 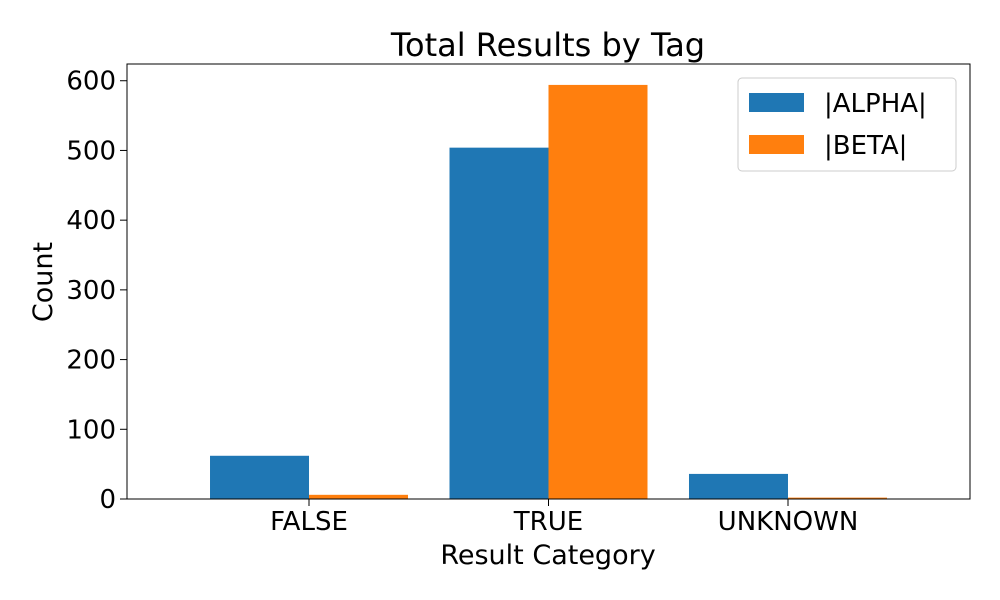 What do you see at coordinates (548, 522) in the screenshot?
I see `x-tick-label: TRUE` at bounding box center [548, 522].